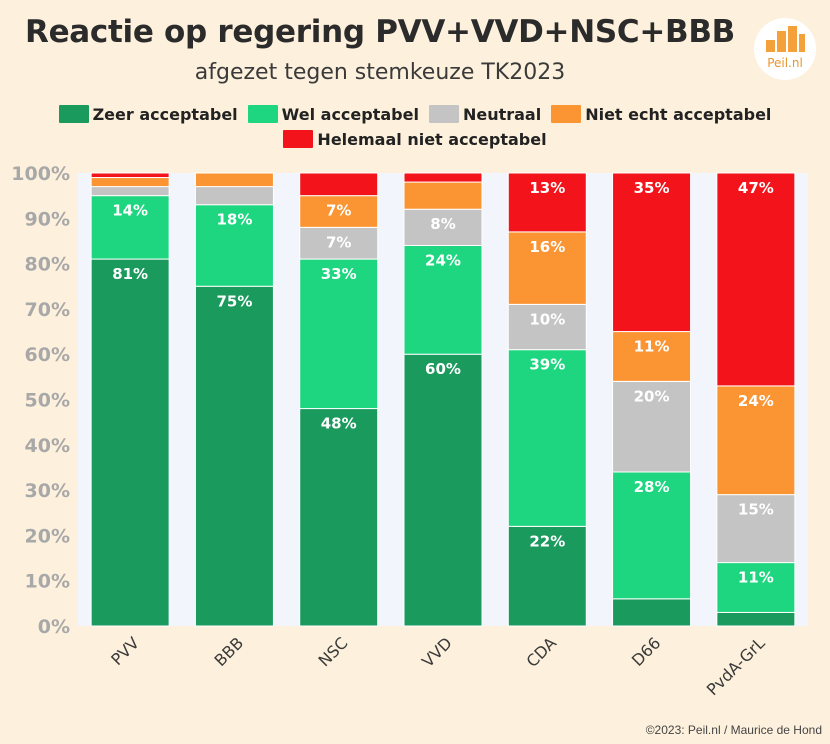 This screenshot has width=830, height=744. I want to click on y-tick-label: 20%, so click(47, 536).